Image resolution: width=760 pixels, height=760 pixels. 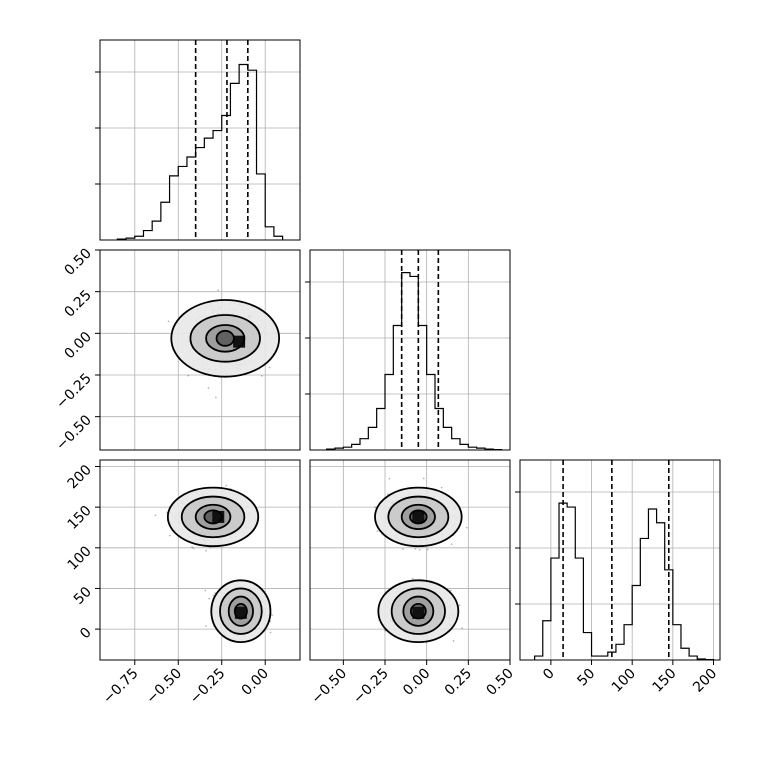 I want to click on y-tick-label: 200, so click(x=80, y=477).